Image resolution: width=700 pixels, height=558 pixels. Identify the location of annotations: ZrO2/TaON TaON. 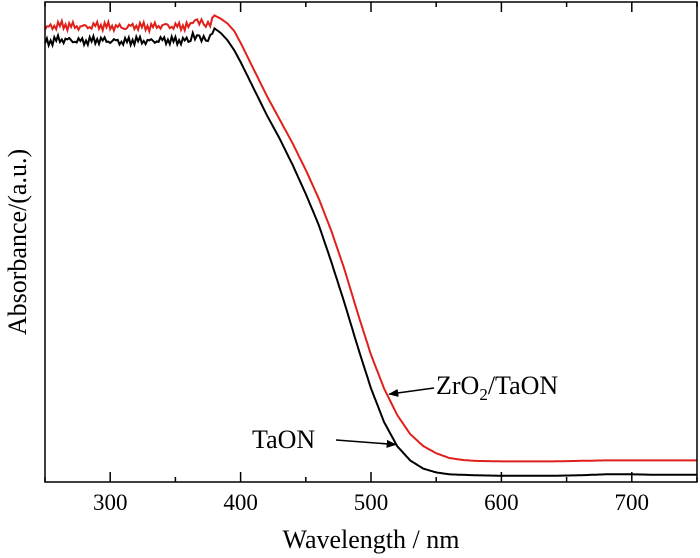
(405, 412).